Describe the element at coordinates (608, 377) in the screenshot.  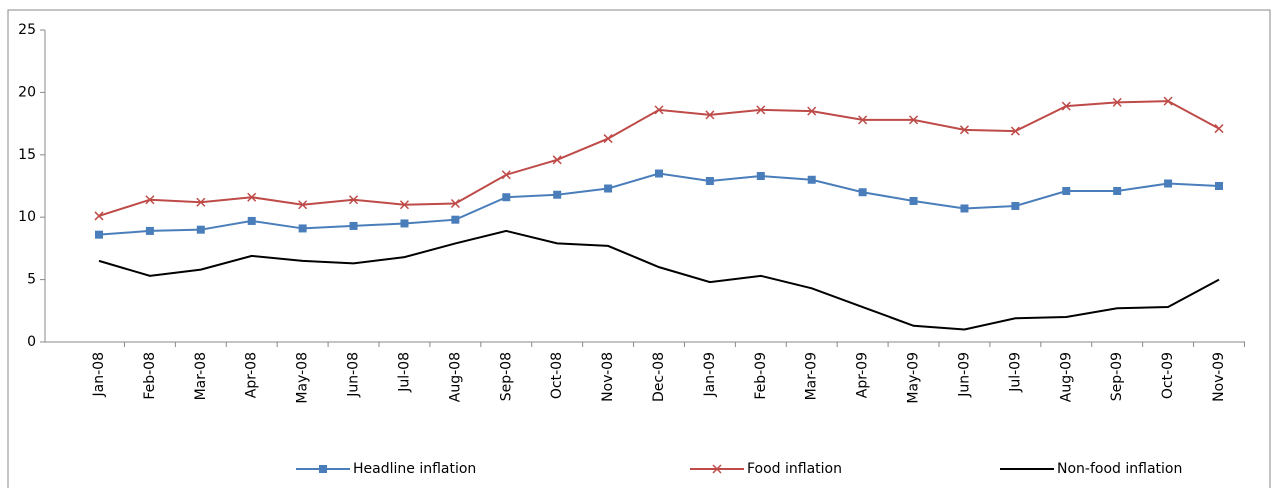
I see `x-tick-label: Nov-08` at that location.